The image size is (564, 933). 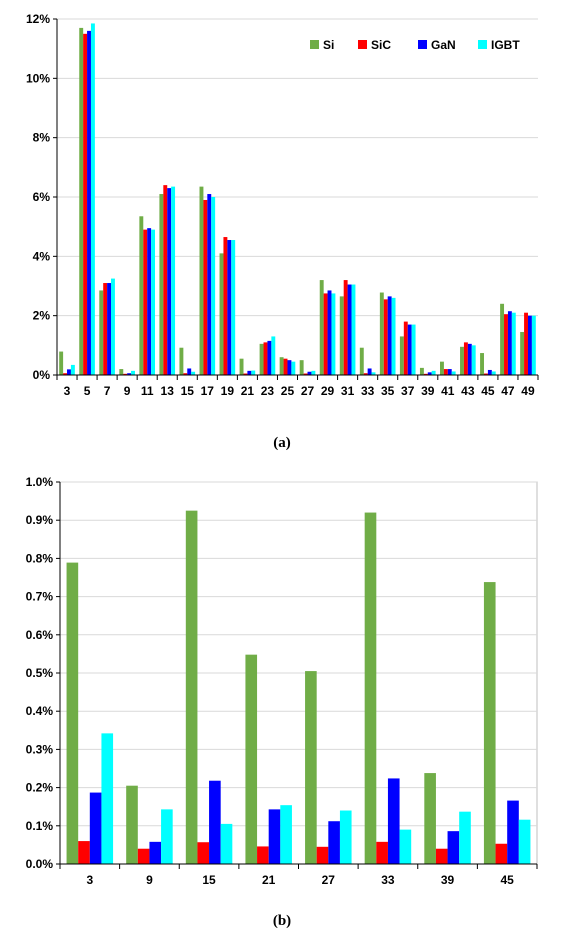 What do you see at coordinates (42, 197) in the screenshot?
I see `y-tick-label: 6%` at bounding box center [42, 197].